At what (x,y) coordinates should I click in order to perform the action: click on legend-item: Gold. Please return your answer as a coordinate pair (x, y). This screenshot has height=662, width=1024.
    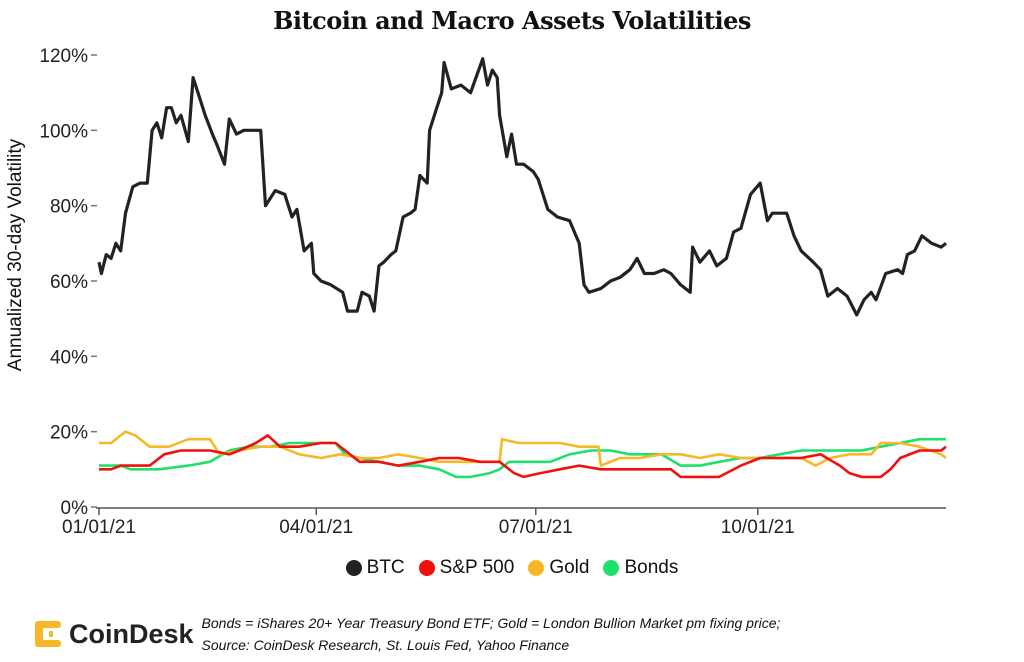
    Looking at the image, I should click on (558, 568).